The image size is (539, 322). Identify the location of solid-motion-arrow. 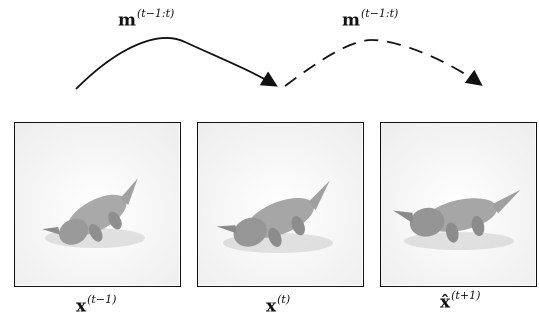
(176, 63).